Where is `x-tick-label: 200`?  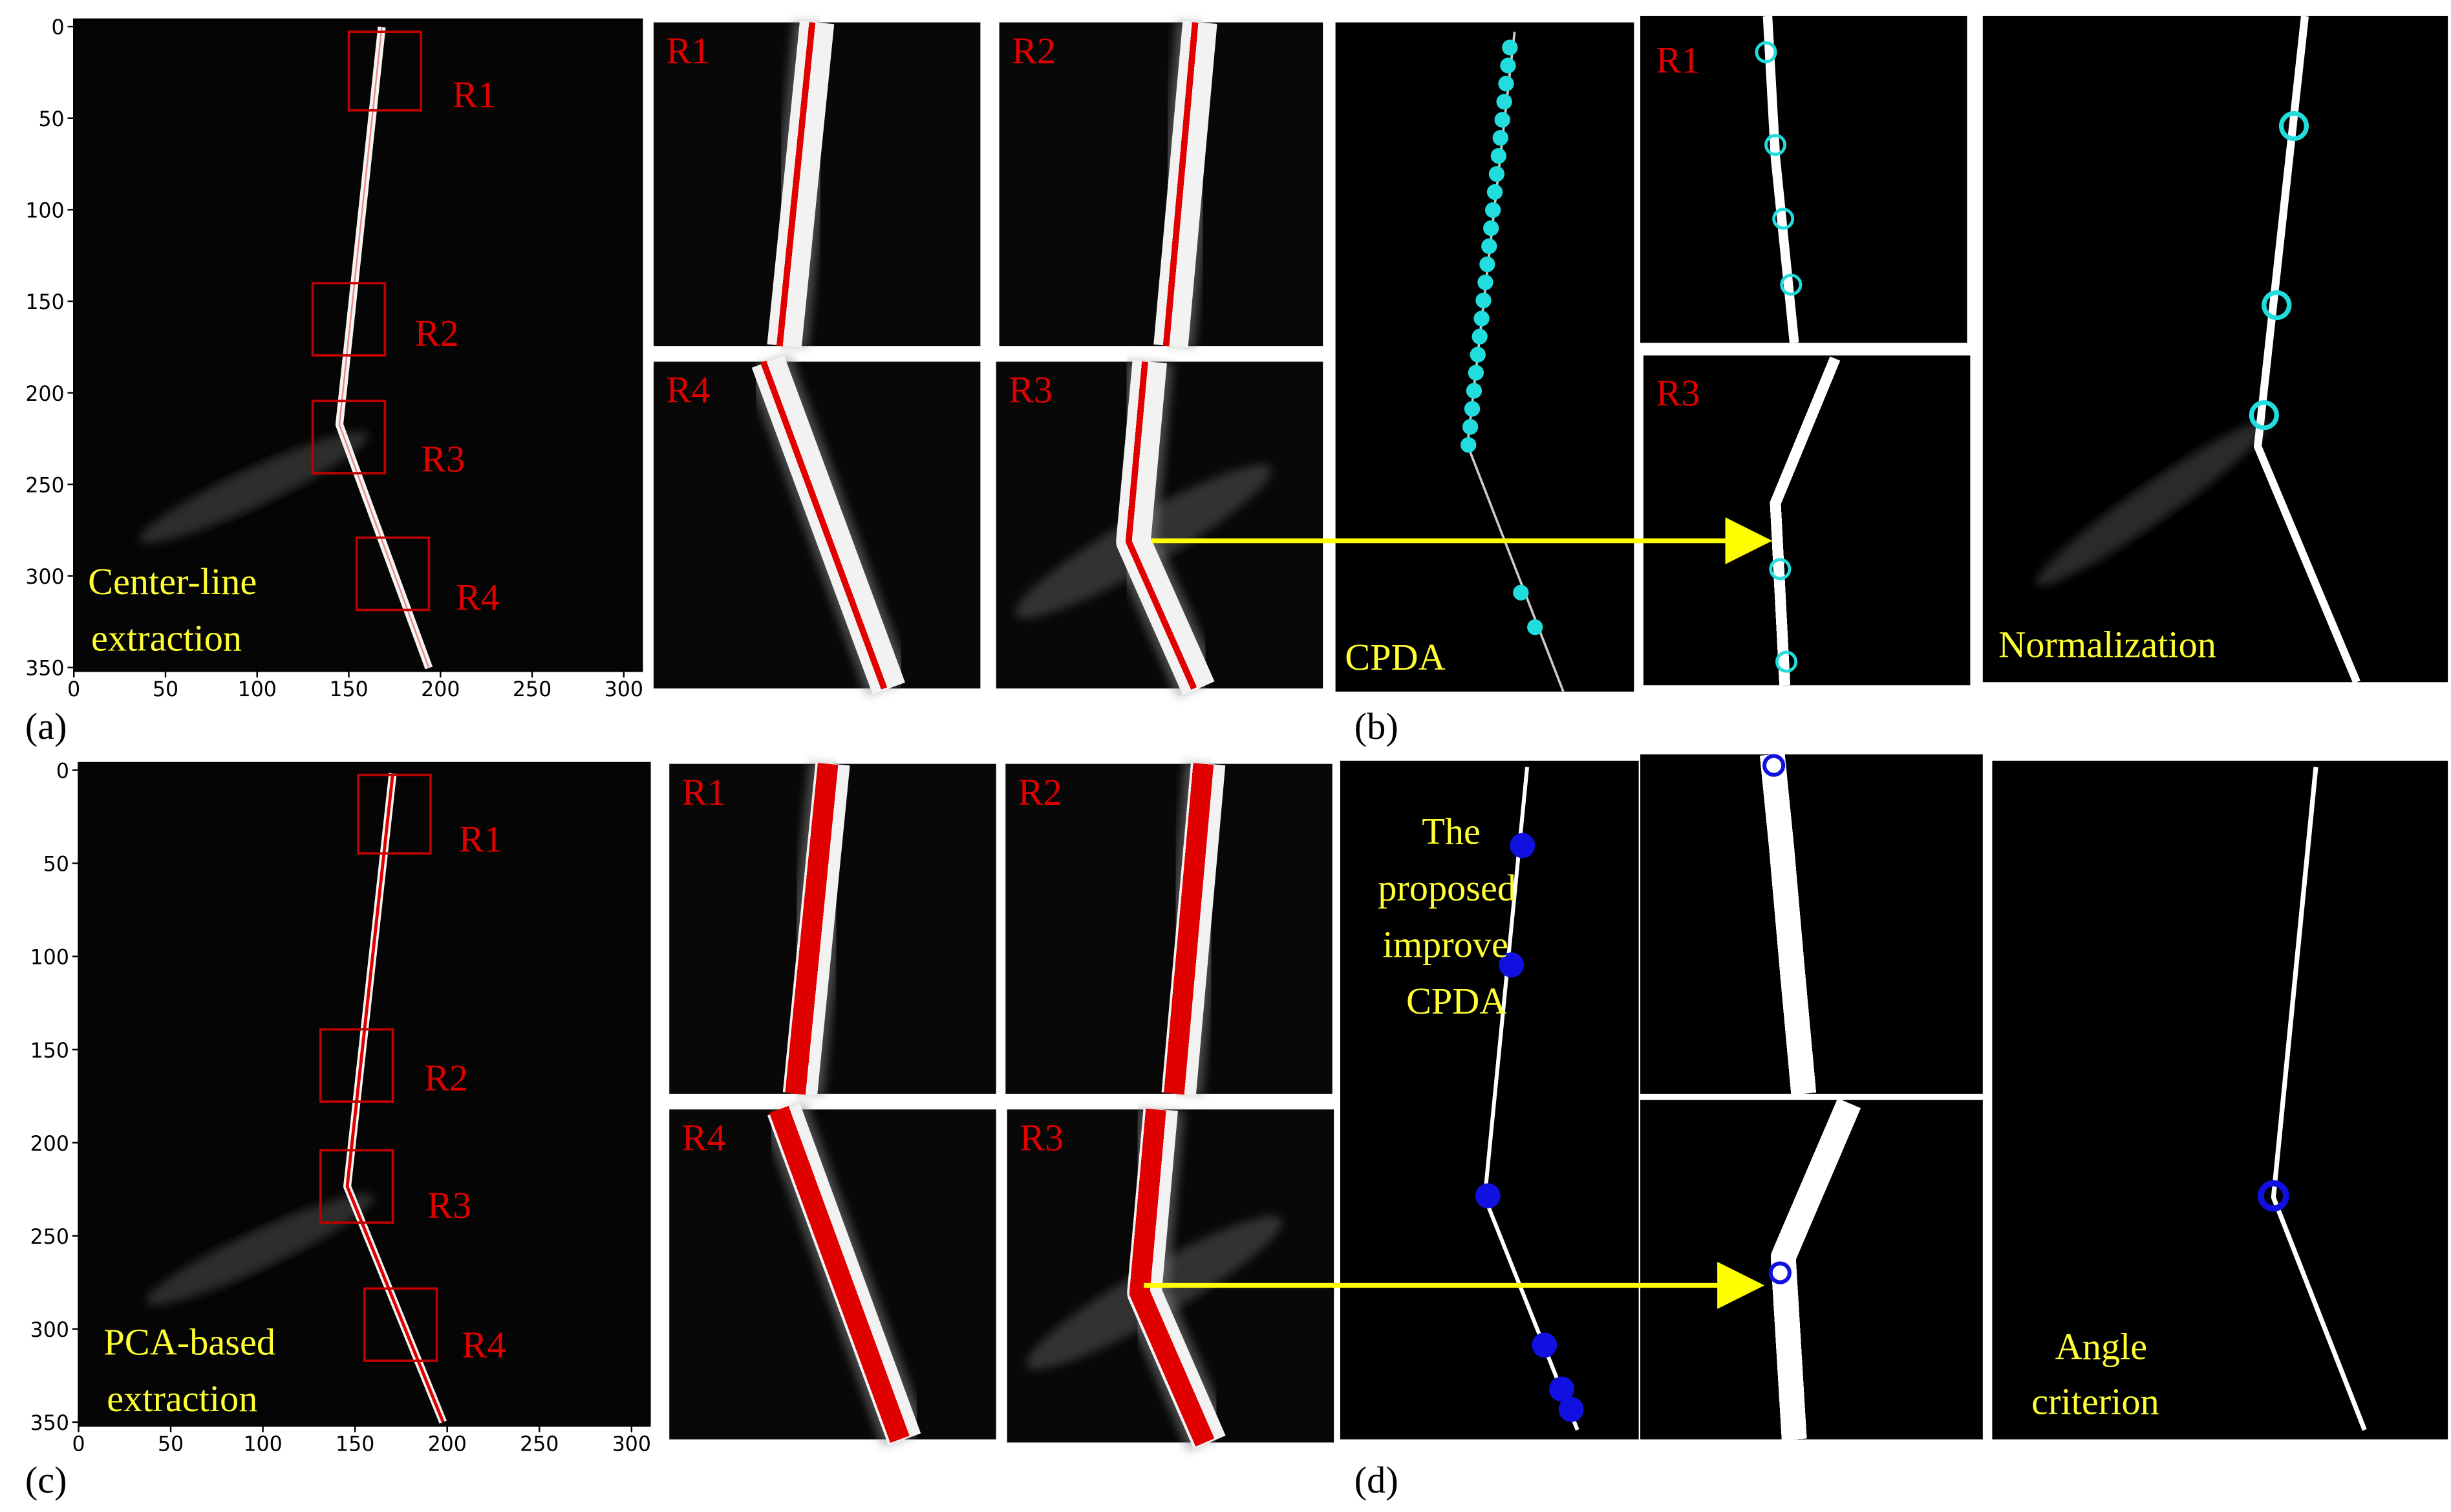
x-tick-label: 200 is located at coordinates (447, 1444).